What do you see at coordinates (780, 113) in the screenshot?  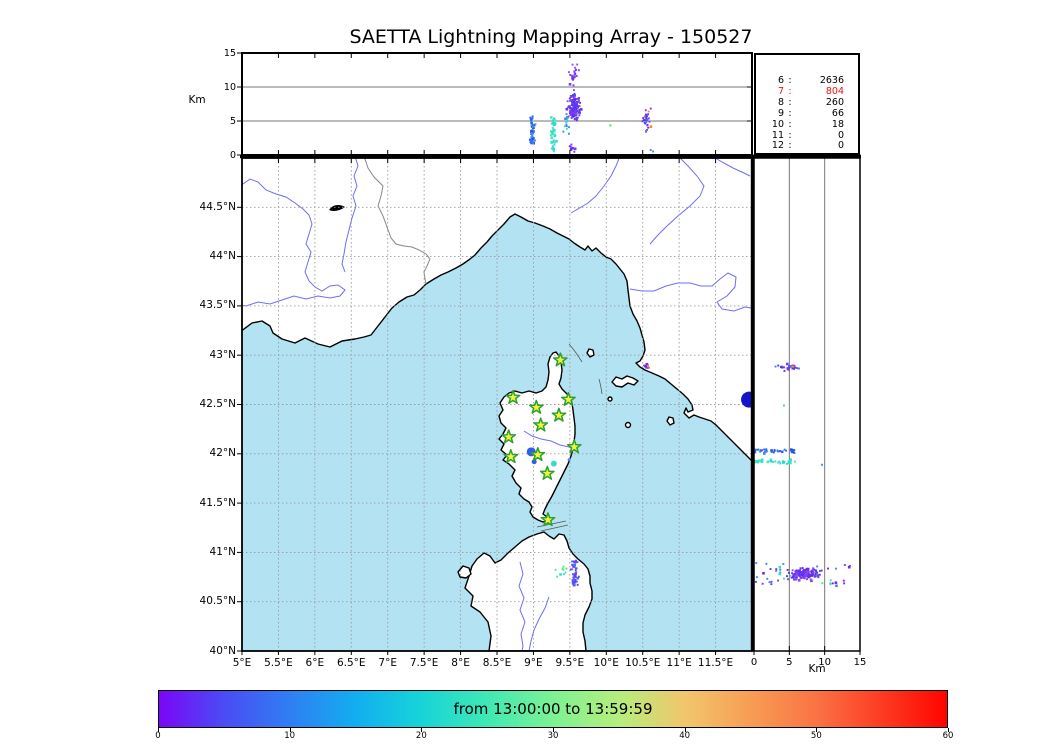 I see `stats-key: 9` at bounding box center [780, 113].